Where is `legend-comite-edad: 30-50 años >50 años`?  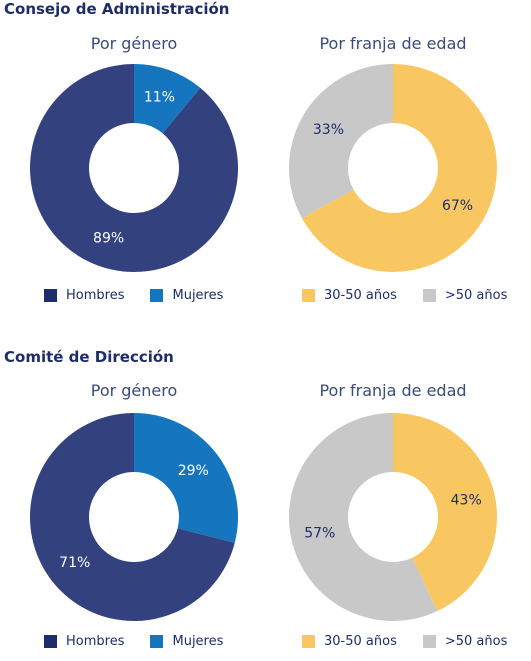 legend-comite-edad: 30-50 años >50 años is located at coordinates (404, 641).